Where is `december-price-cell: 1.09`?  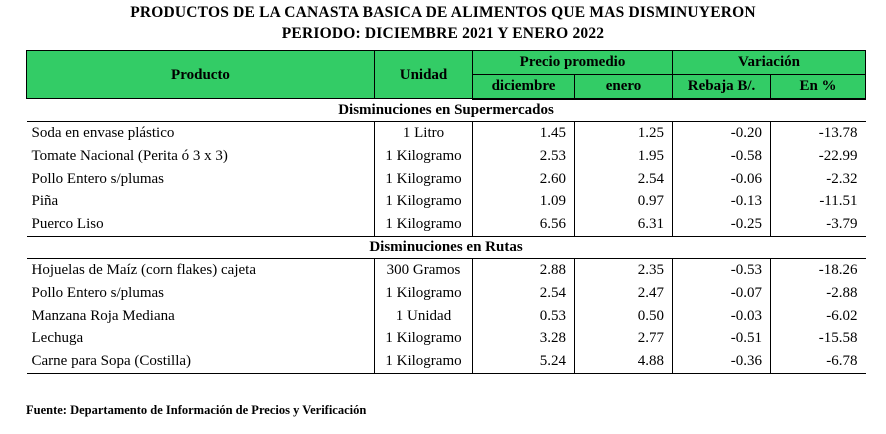 december-price-cell: 1.09 is located at coordinates (523, 201).